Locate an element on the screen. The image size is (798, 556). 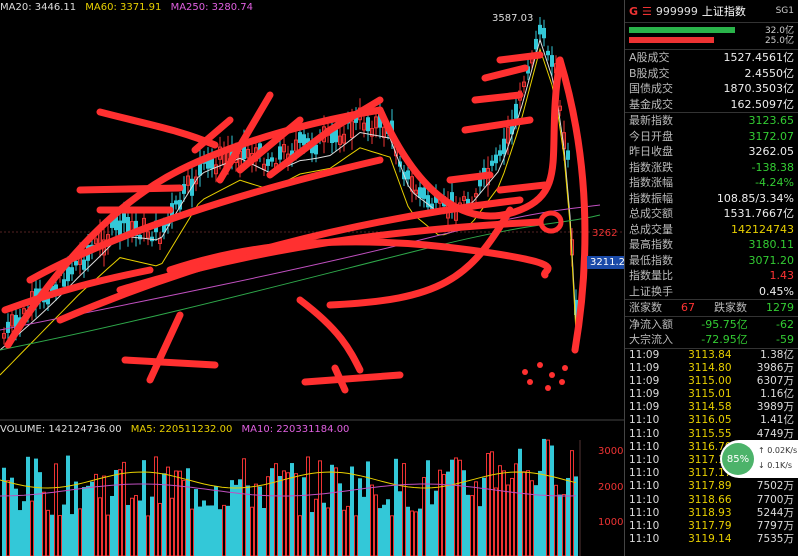
updown-row: 涨家数 67 跌家数 1279 is located at coordinates (711, 308).